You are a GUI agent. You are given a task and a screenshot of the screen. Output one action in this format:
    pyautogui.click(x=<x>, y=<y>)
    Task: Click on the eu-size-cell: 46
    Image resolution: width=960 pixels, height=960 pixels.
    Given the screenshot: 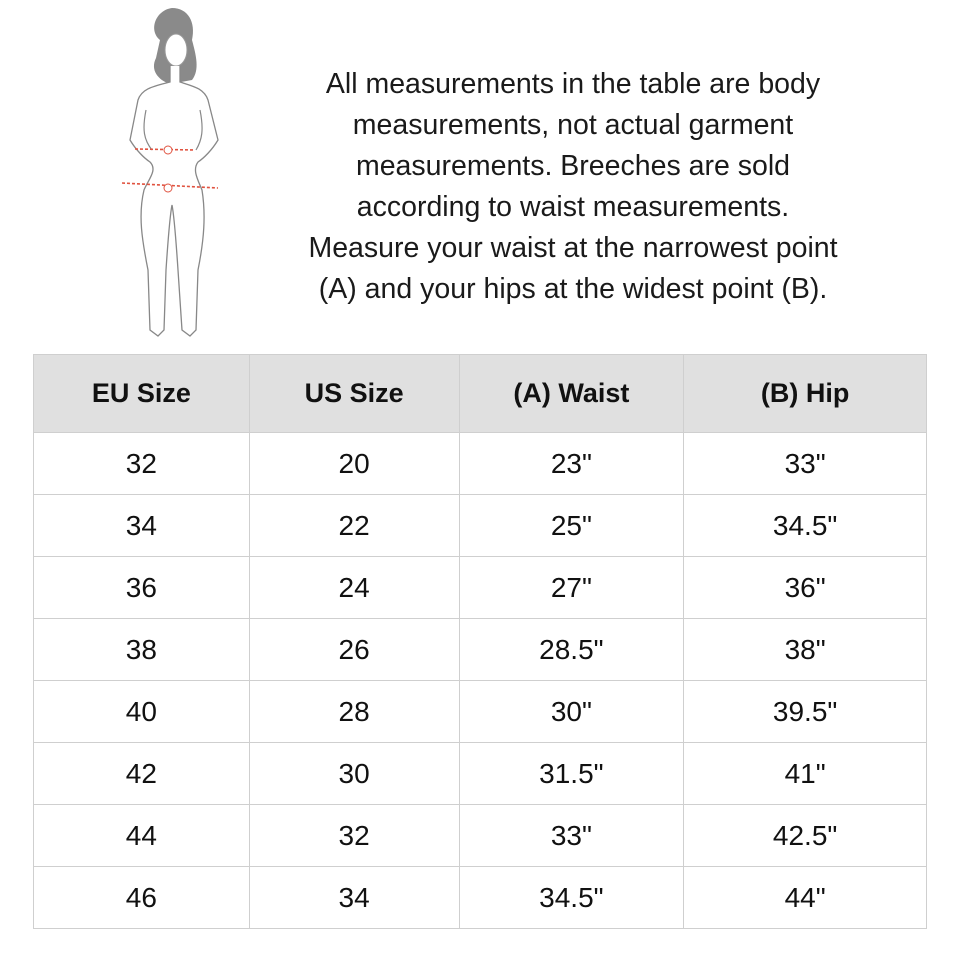 What is the action you would take?
    pyautogui.click(x=141, y=897)
    